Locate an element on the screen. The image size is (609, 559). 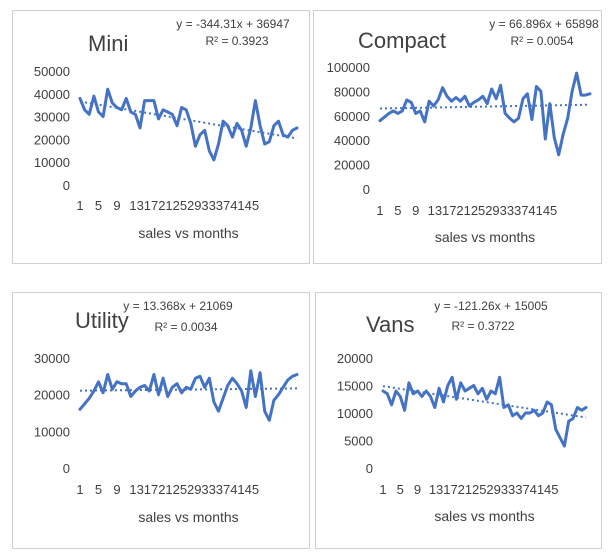
trendline-compact is located at coordinates (485, 106).